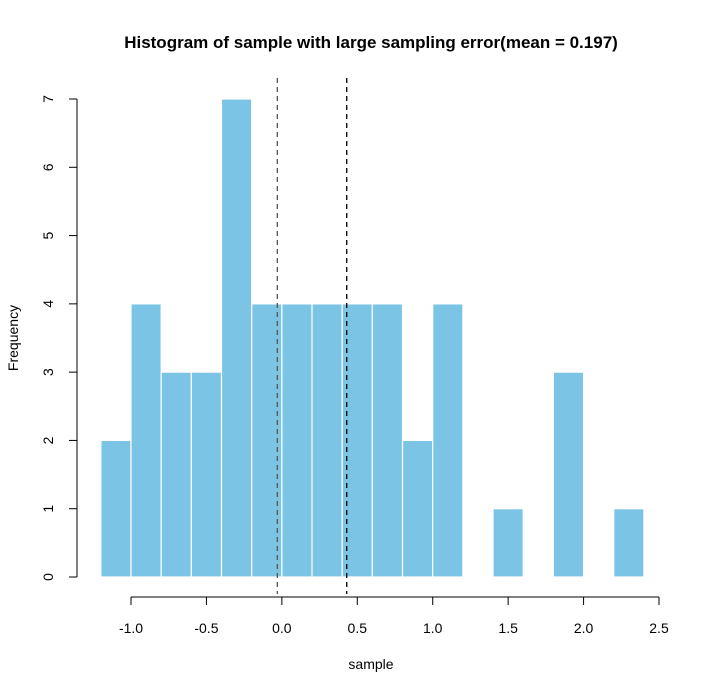 The image size is (707, 699). What do you see at coordinates (48, 440) in the screenshot?
I see `y-tick-label: 2` at bounding box center [48, 440].